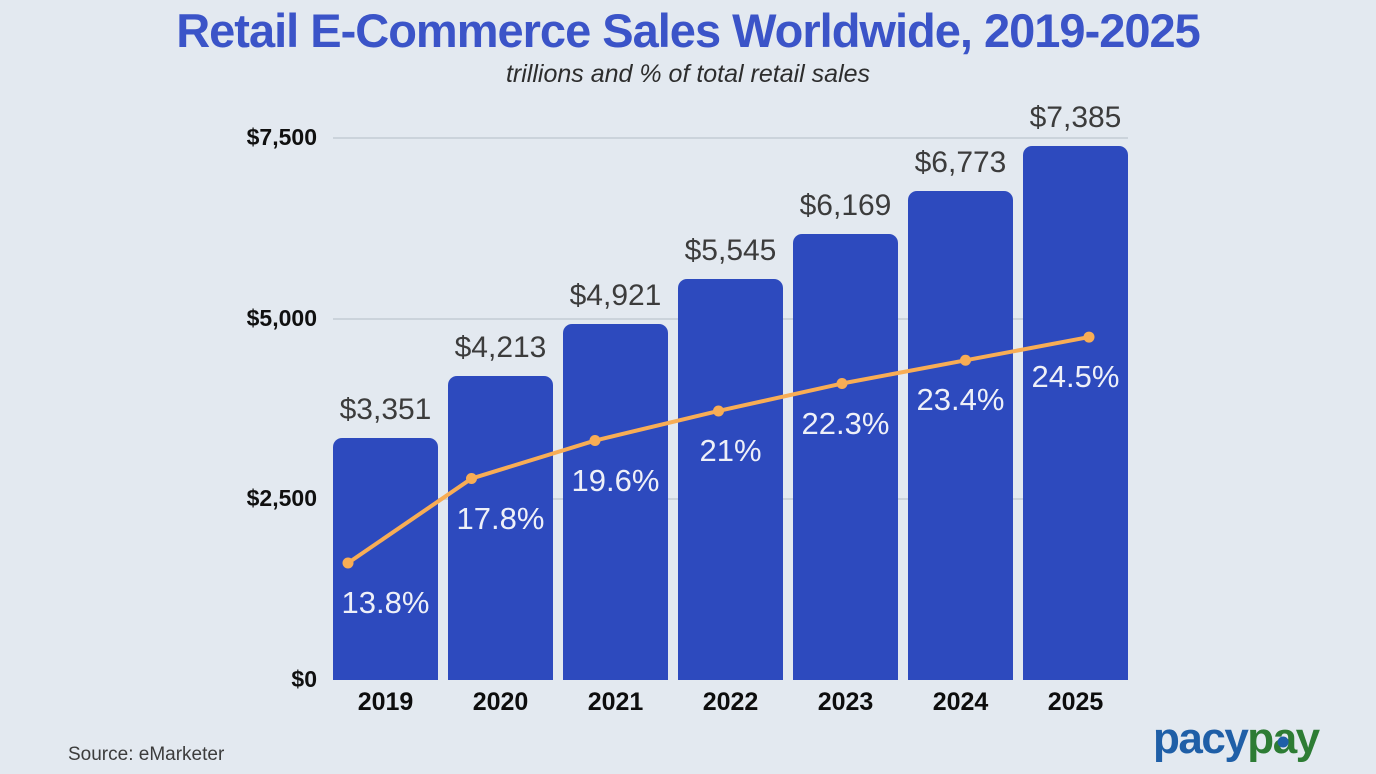 The height and width of the screenshot is (774, 1376). I want to click on bar-2019, so click(385, 558).